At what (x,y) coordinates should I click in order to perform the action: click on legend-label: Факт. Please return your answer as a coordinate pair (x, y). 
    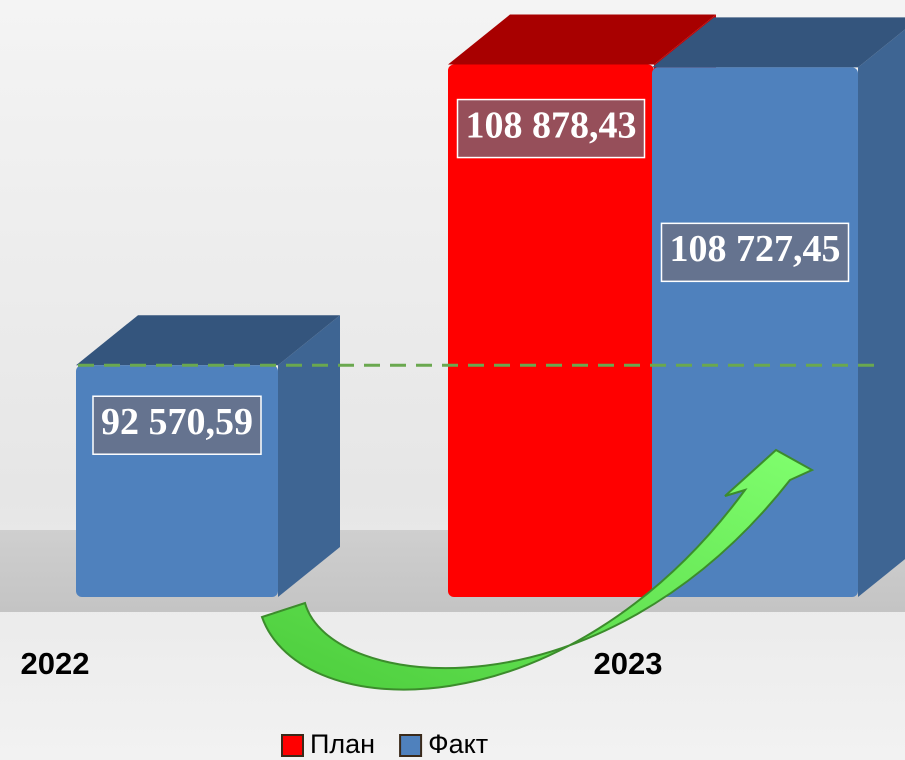
    Looking at the image, I should click on (458, 744).